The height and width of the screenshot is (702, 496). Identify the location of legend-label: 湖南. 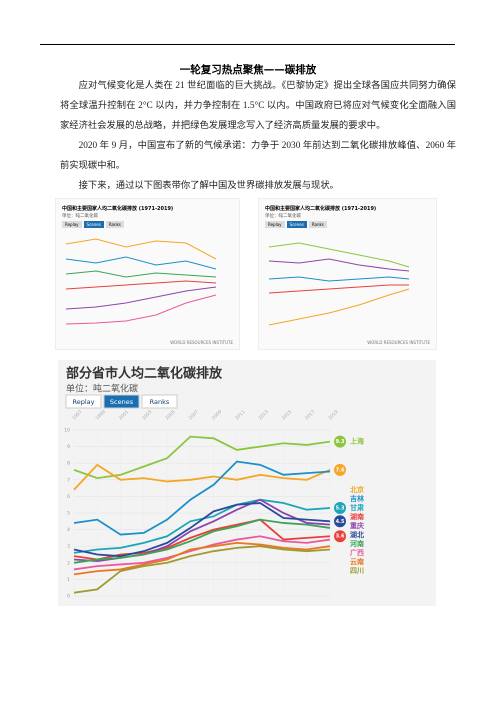
(357, 516).